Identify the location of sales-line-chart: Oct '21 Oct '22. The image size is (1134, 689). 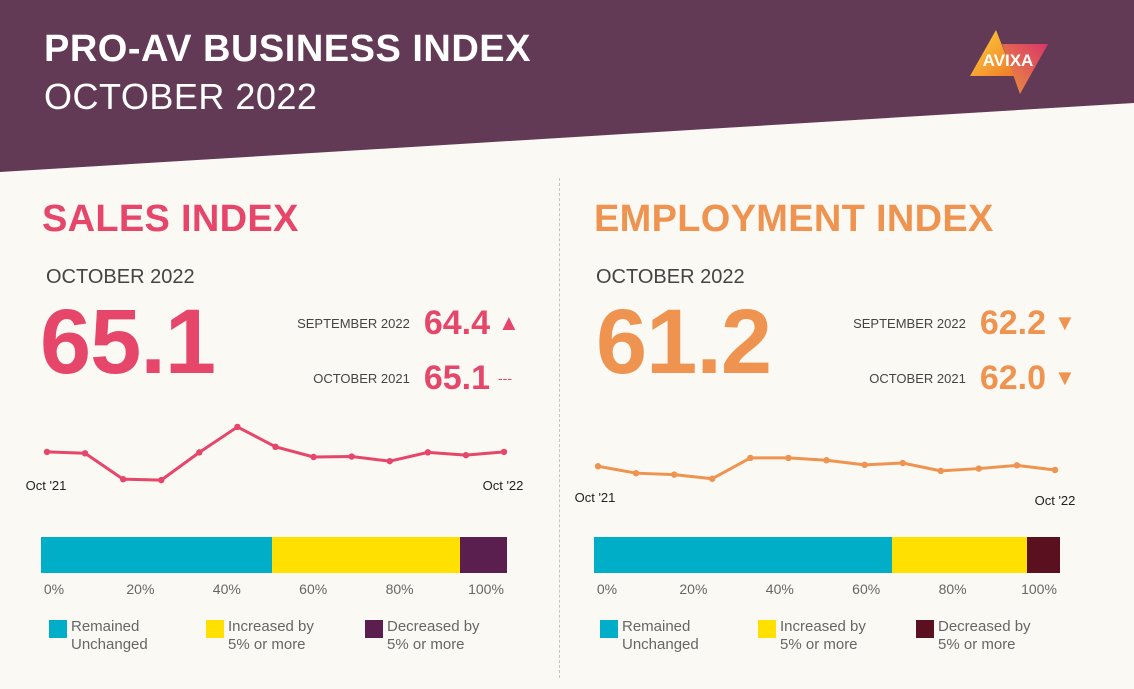
(275, 458).